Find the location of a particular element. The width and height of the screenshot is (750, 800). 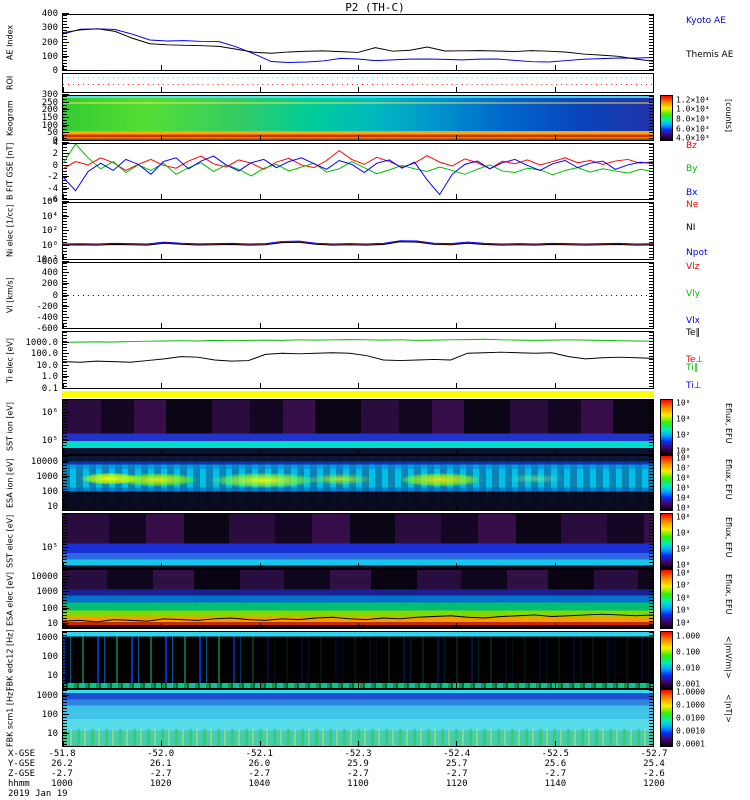

colorbar-tick-label: 10⁶ is located at coordinates (683, 403).